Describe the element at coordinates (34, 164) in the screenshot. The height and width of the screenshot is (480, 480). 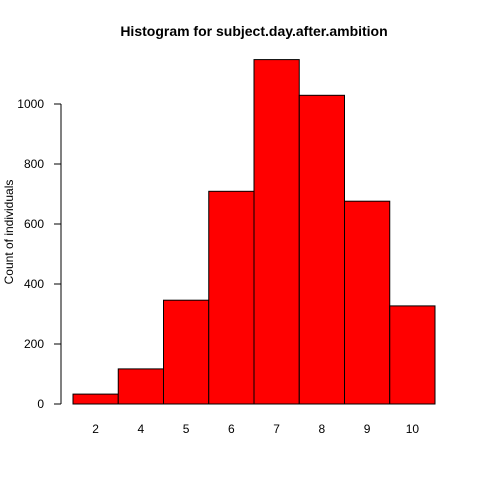
I see `y-tick-label-800: 800` at that location.